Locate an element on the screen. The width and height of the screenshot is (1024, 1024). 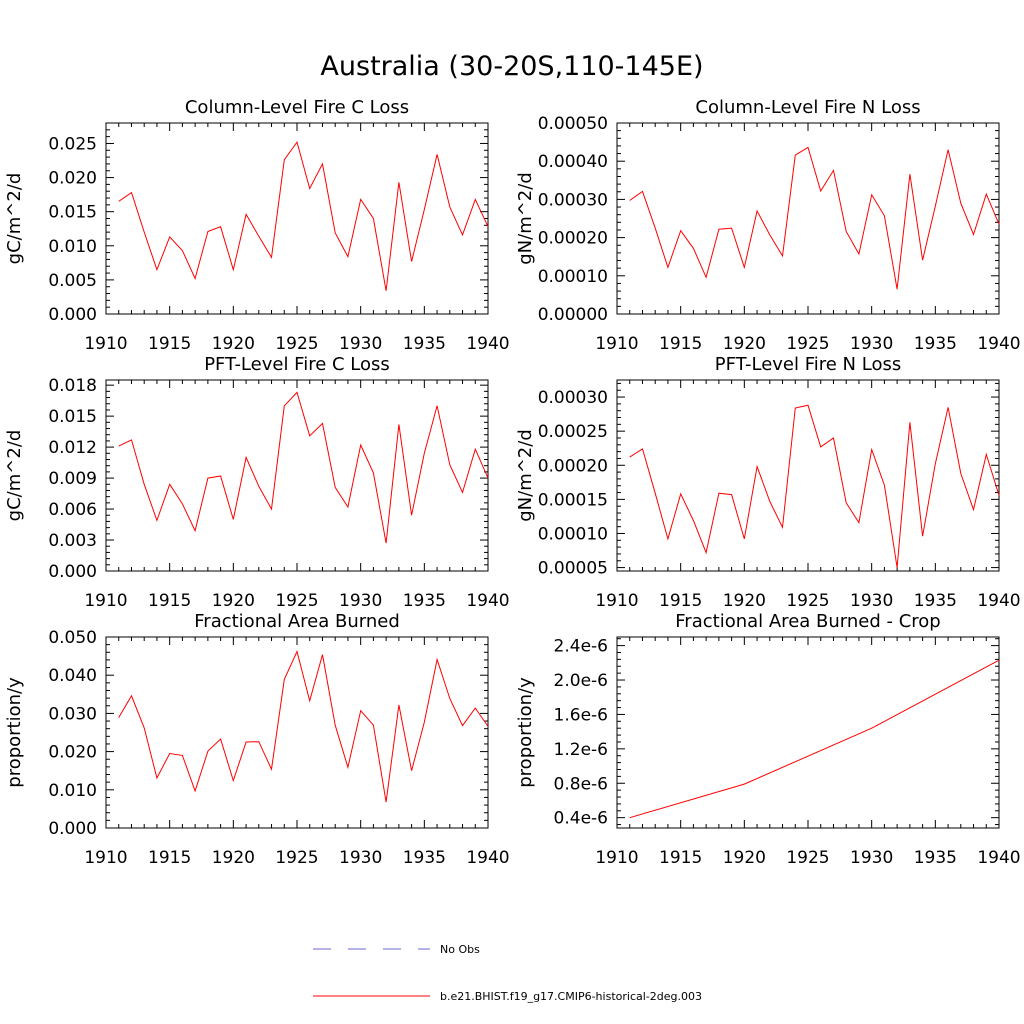
y-tick-label: 0.009 is located at coordinates (72, 479).